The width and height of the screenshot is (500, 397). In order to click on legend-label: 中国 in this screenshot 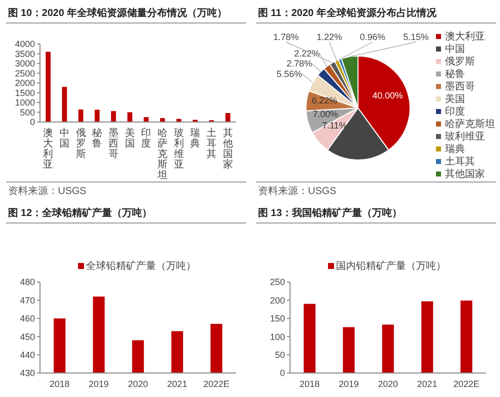, I will do `click(455, 49)`.